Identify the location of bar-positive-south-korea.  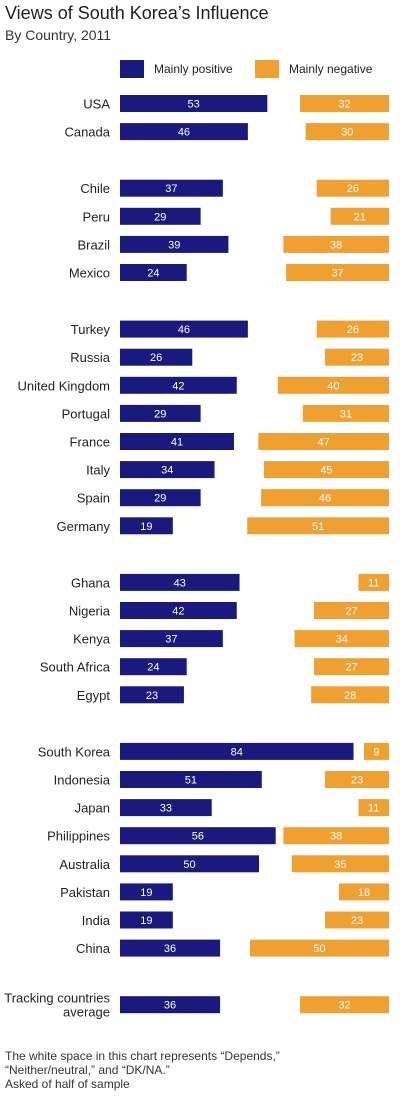
(237, 751).